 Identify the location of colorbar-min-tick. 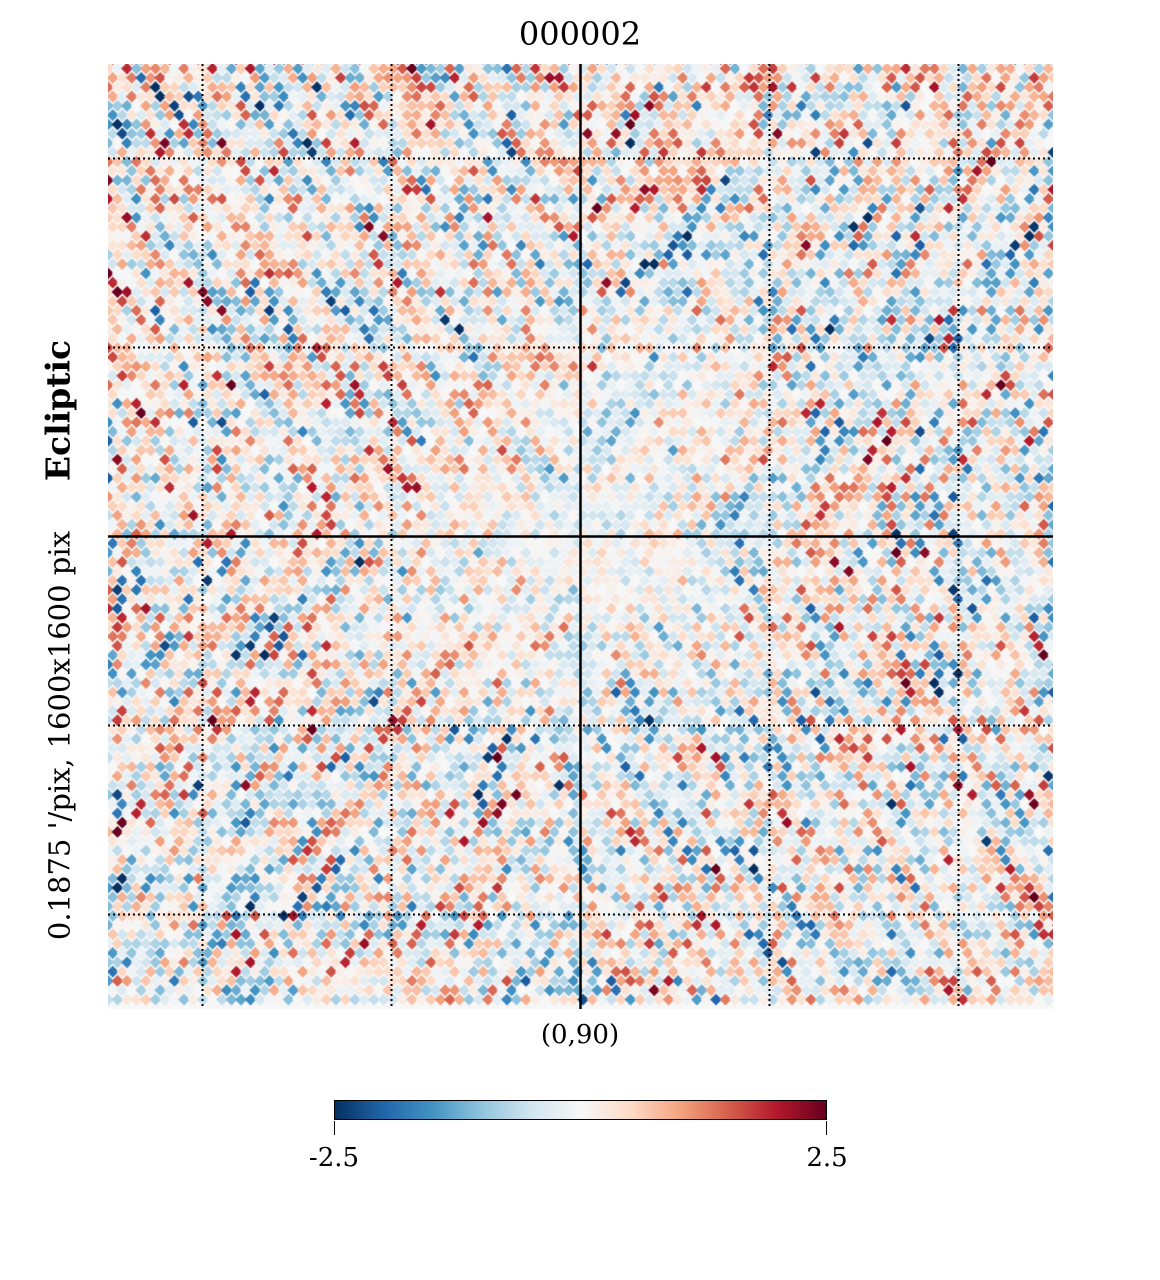
(334, 1128).